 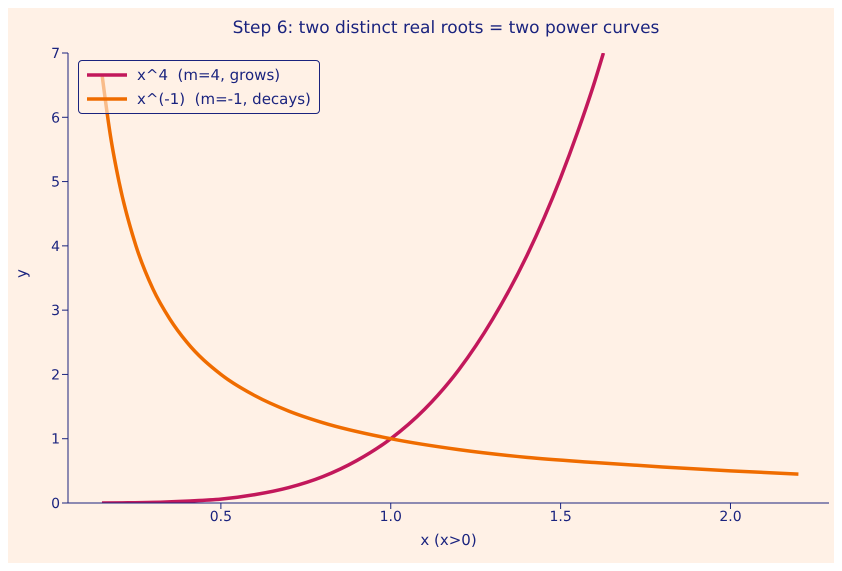 I want to click on y-tick-label: 6, so click(x=55, y=118).